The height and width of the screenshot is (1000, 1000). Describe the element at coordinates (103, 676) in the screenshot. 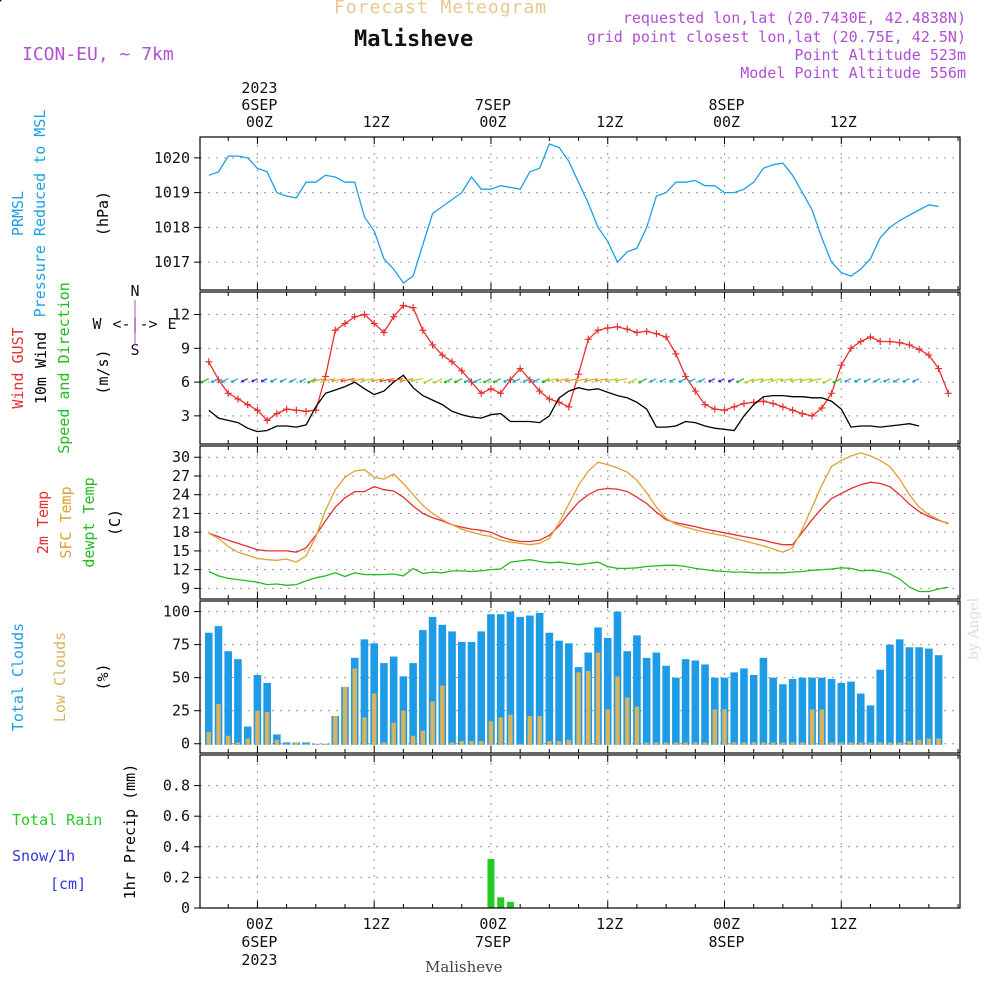

I see `unit-label: (%)` at that location.